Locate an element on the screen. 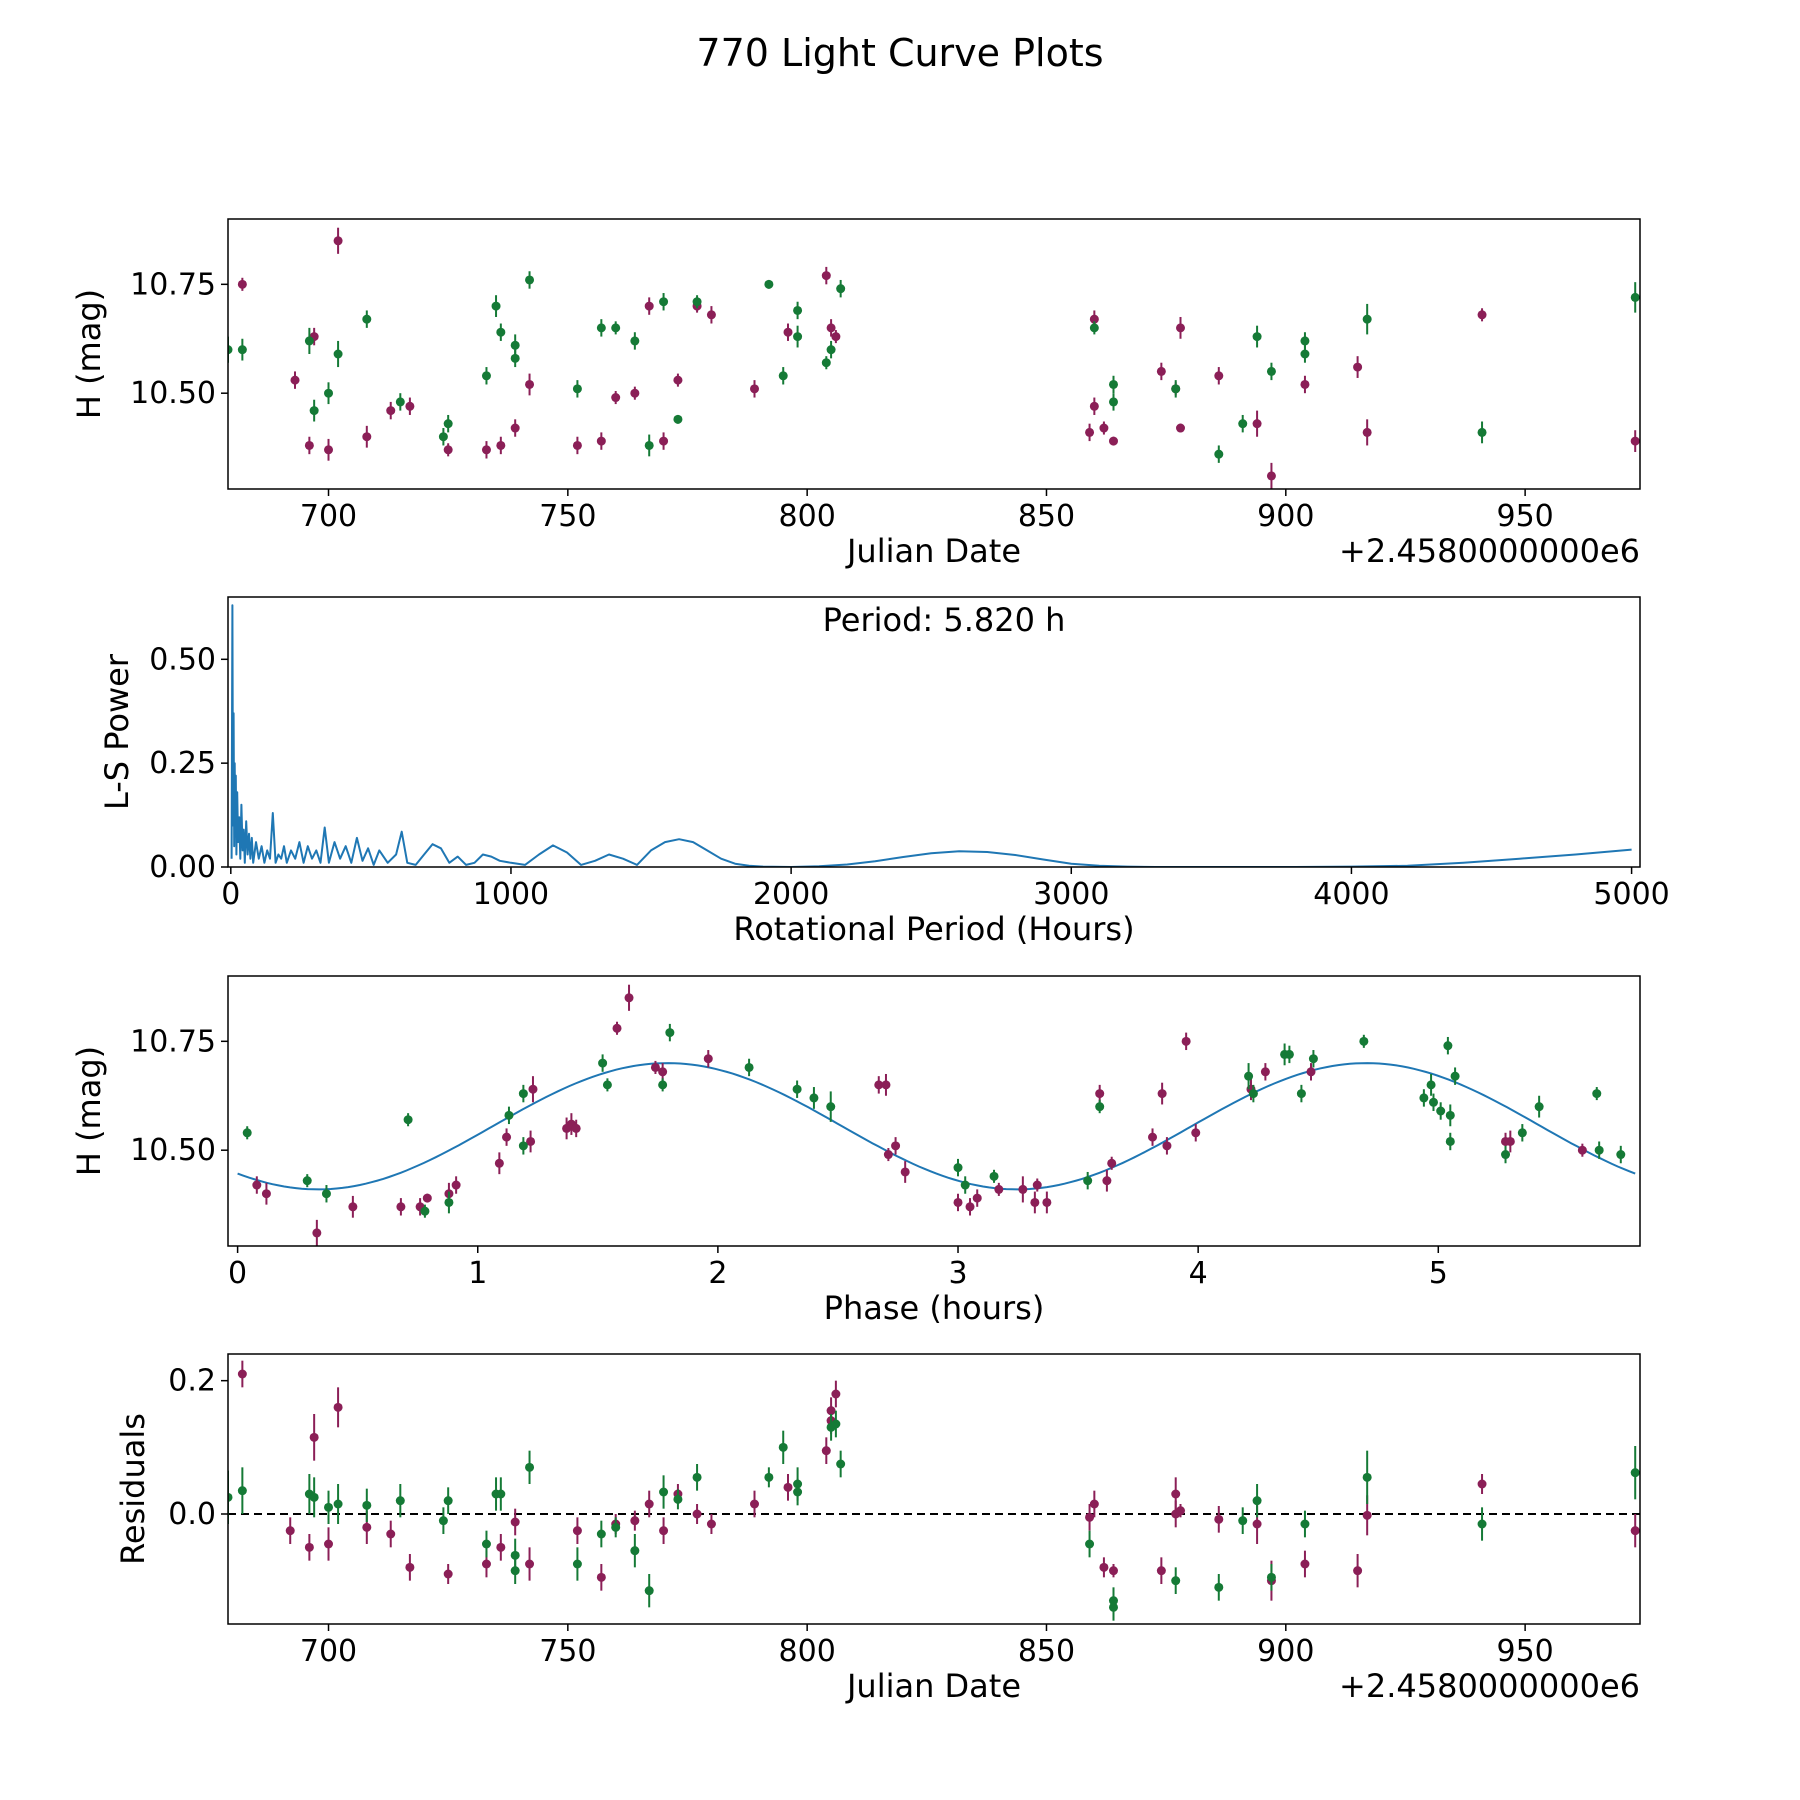  periodogram-series-line is located at coordinates (931, 735).